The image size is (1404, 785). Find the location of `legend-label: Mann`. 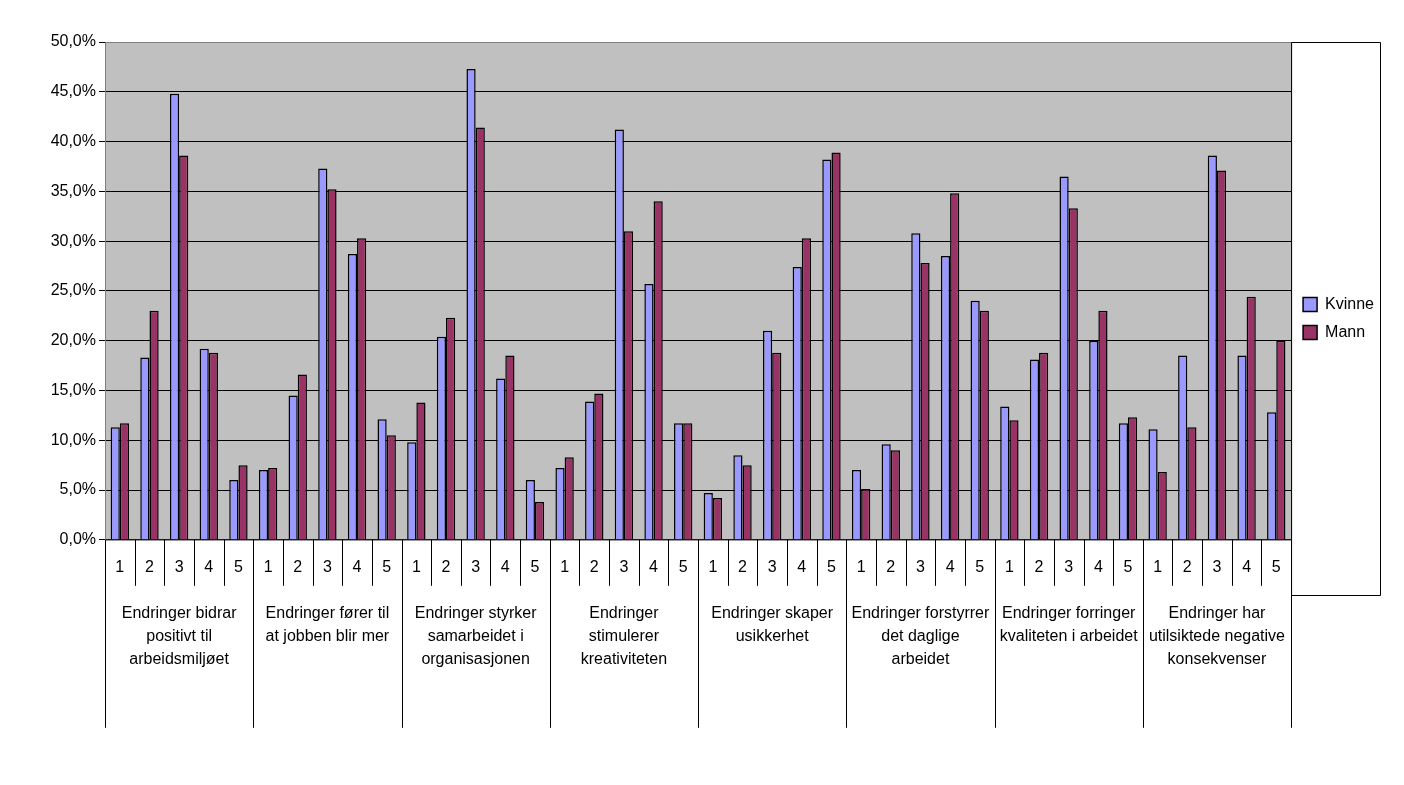

legend-label: Mann is located at coordinates (1345, 331).